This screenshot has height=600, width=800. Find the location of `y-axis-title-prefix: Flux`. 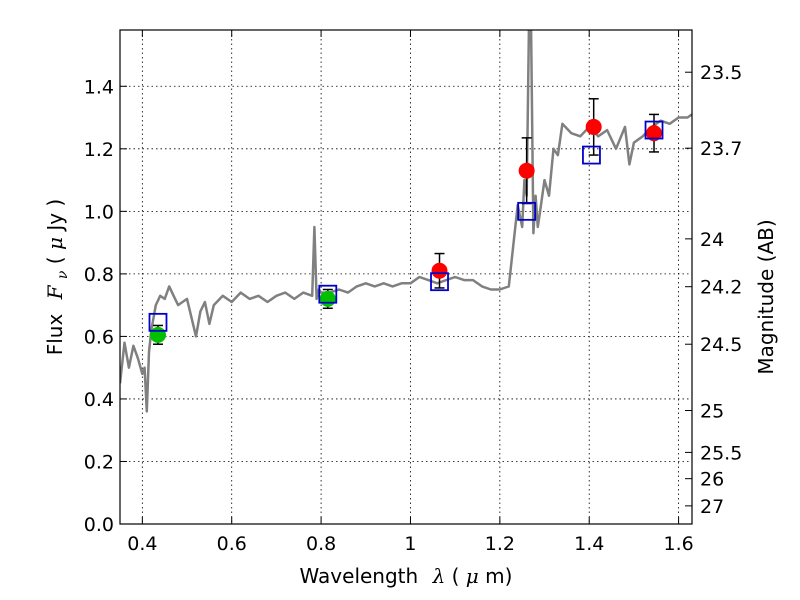

y-axis-title-prefix: Flux is located at coordinates (55, 335).